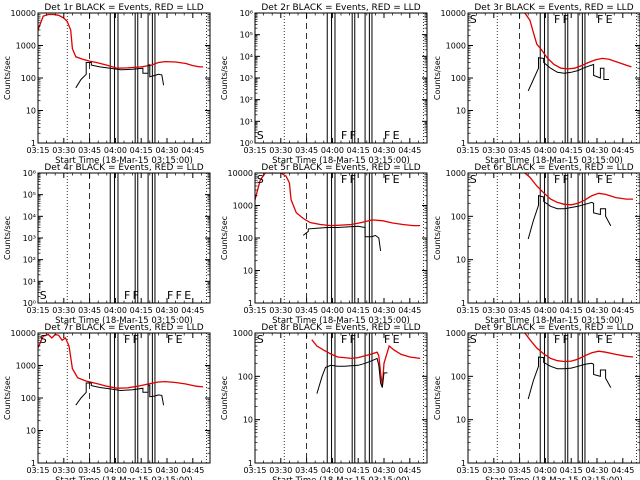 The width and height of the screenshot is (640, 480). Describe the element at coordinates (553, 328) in the screenshot. I see `chart-title: Det 9r BLACK = Events, RED = LLD` at that location.